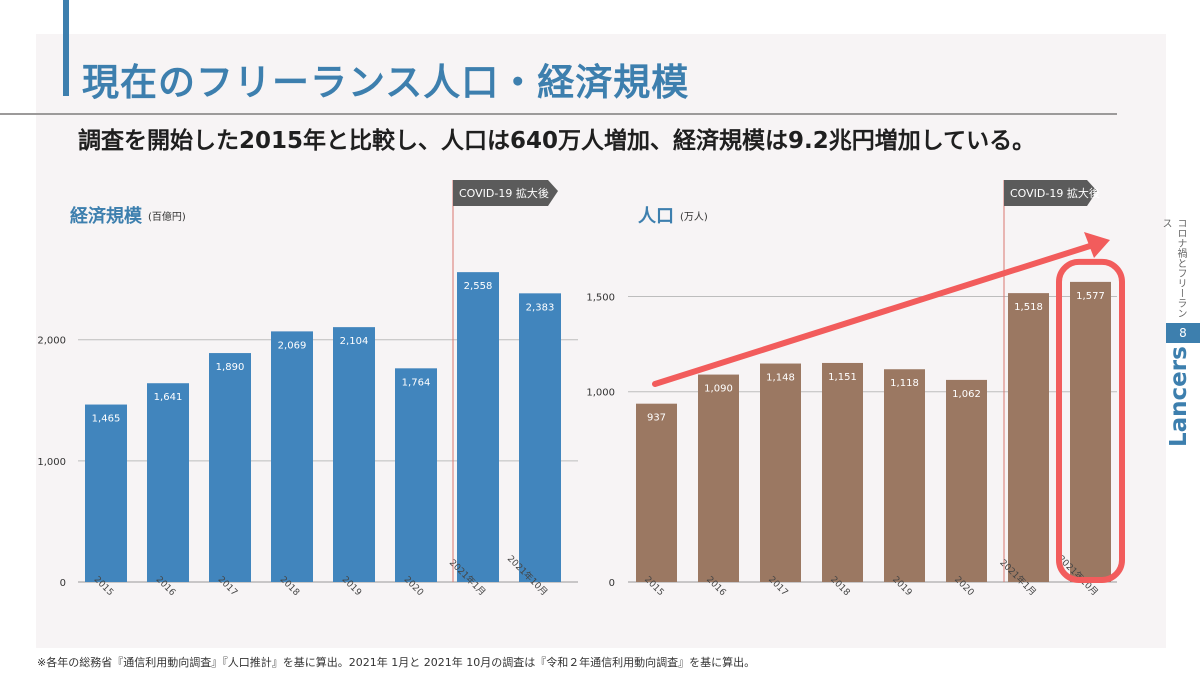 The width and height of the screenshot is (1200, 683). What do you see at coordinates (872, 315) in the screenshot?
I see `trend-arrow-shaft` at bounding box center [872, 315].